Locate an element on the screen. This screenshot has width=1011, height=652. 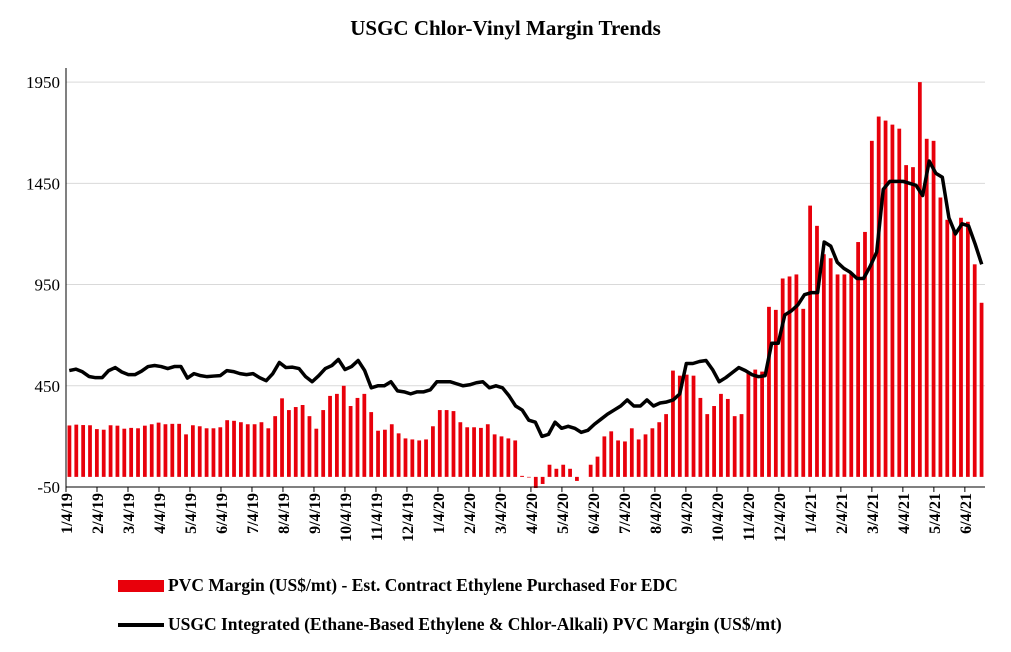
x-tick-label: 2/4/20 is located at coordinates (470, 513).